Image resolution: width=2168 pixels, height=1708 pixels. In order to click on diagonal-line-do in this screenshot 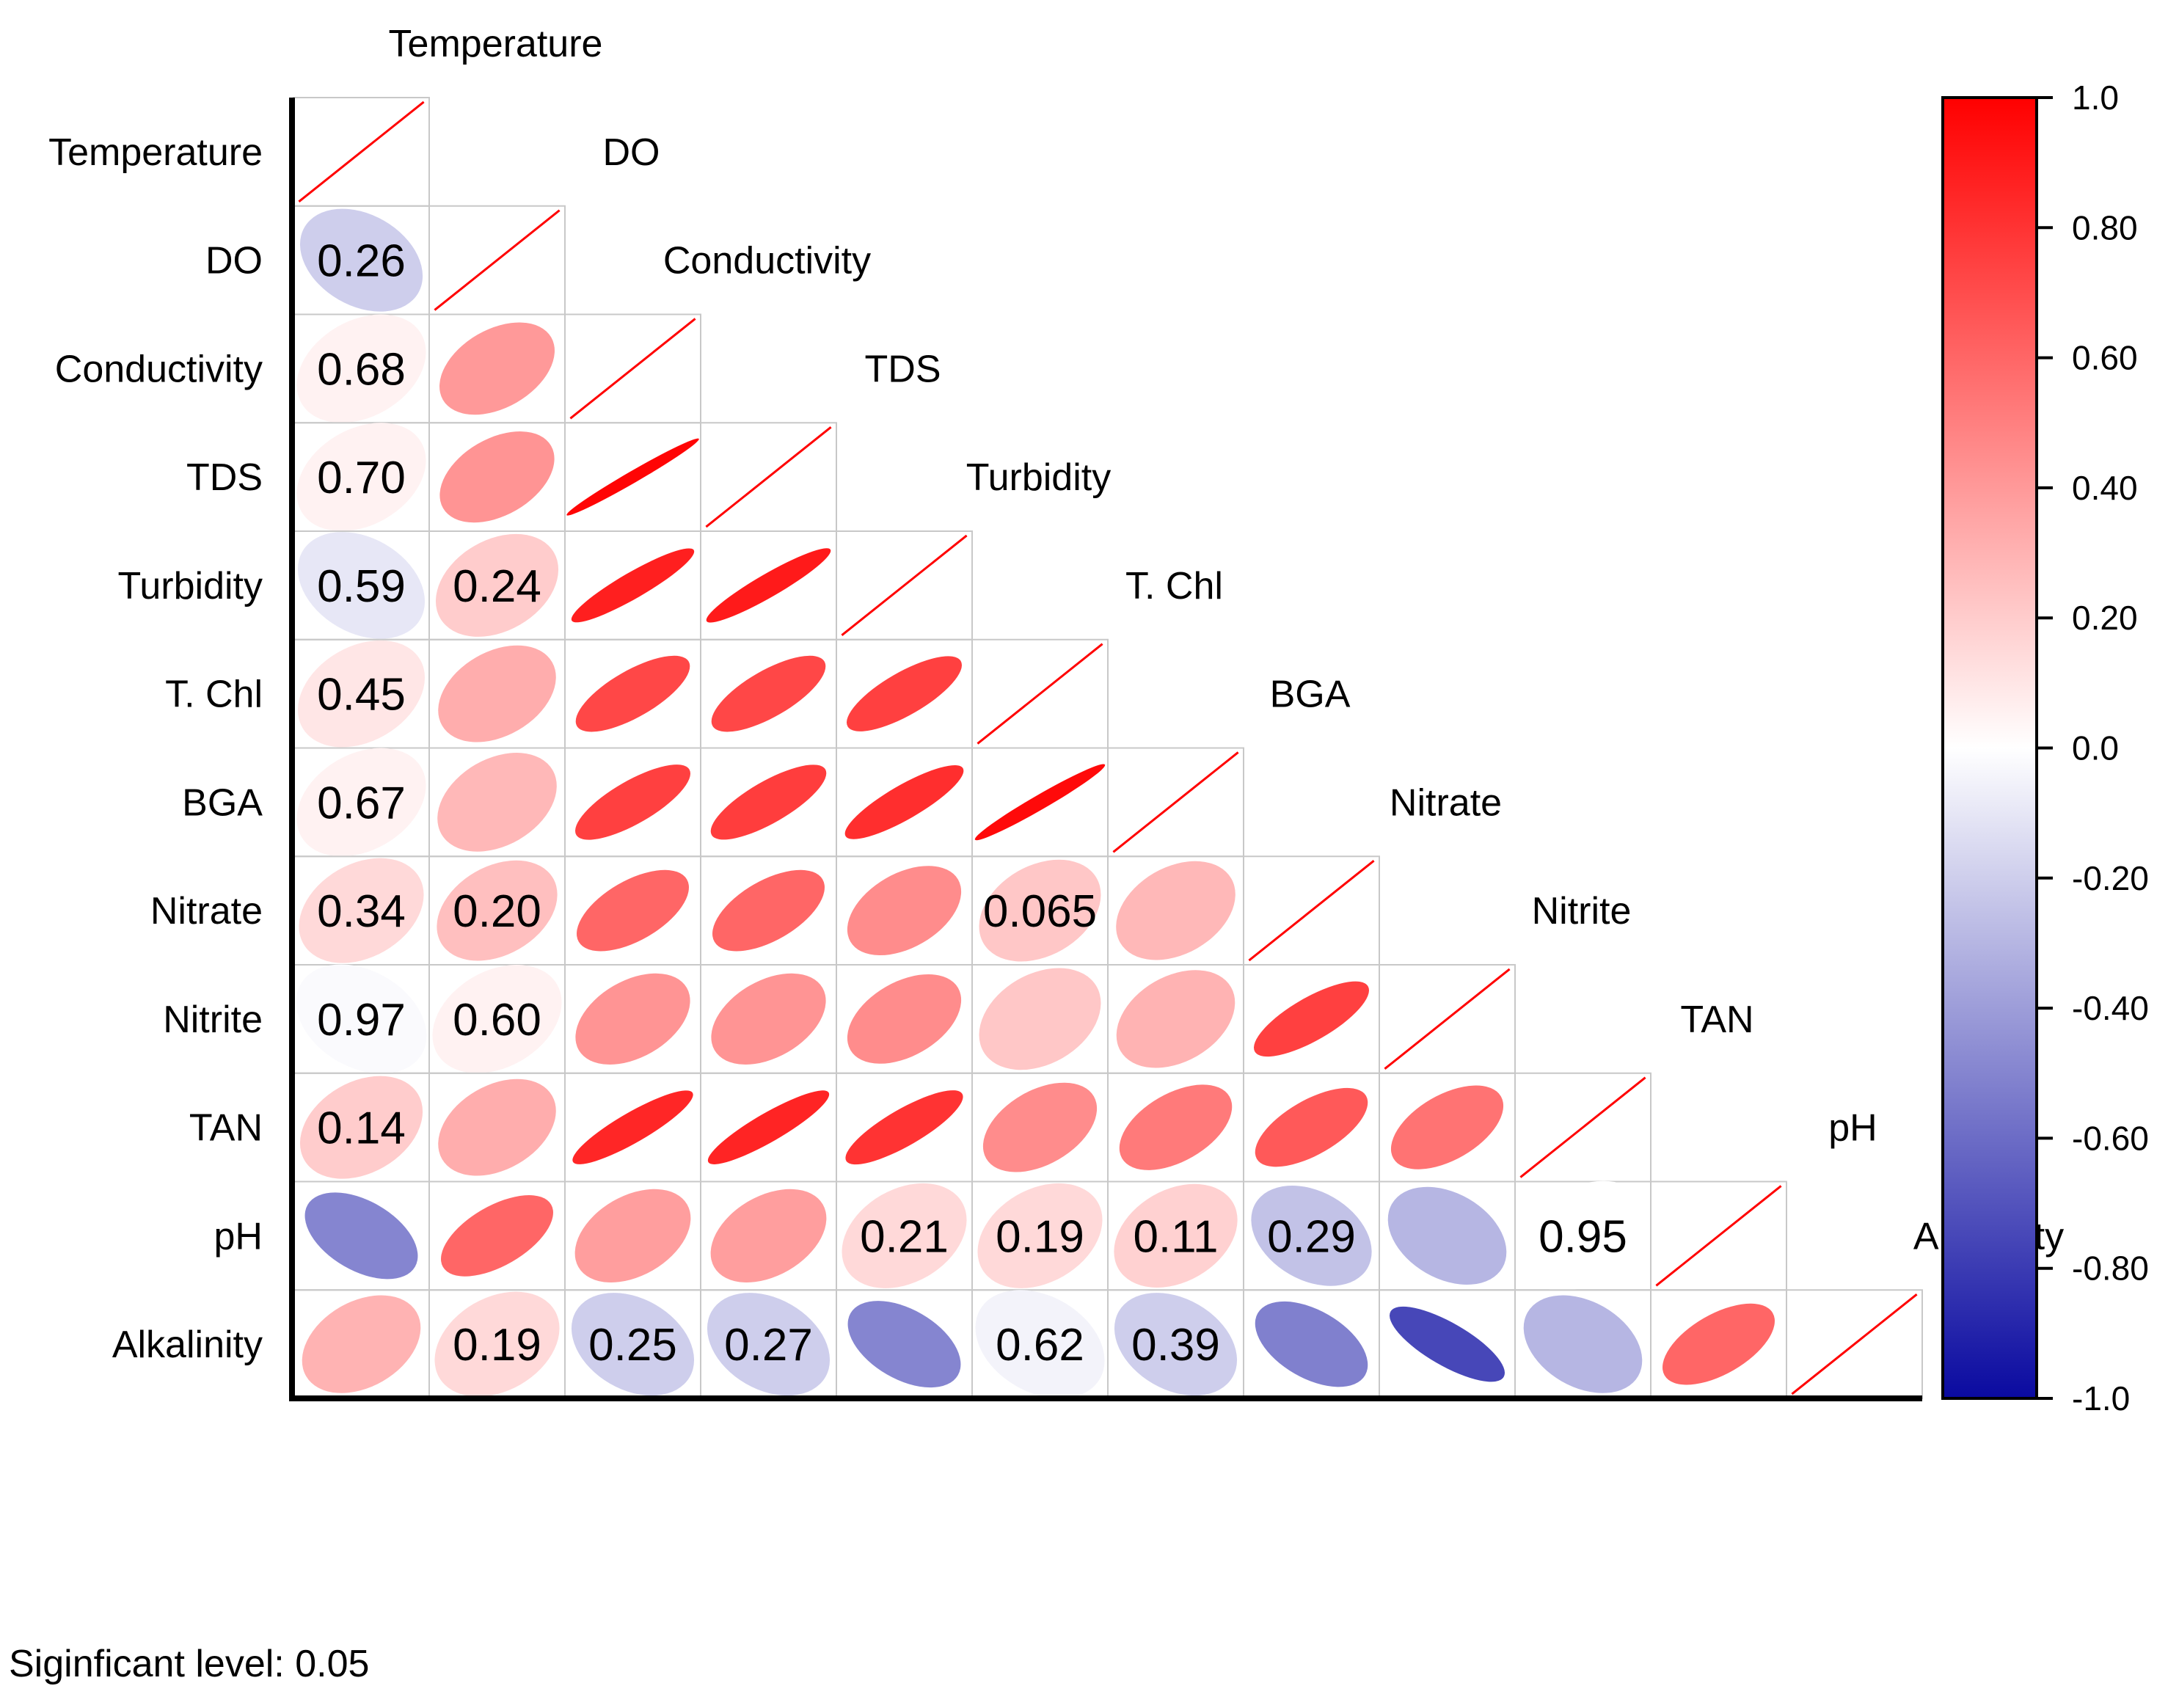, I will do `click(497, 260)`.